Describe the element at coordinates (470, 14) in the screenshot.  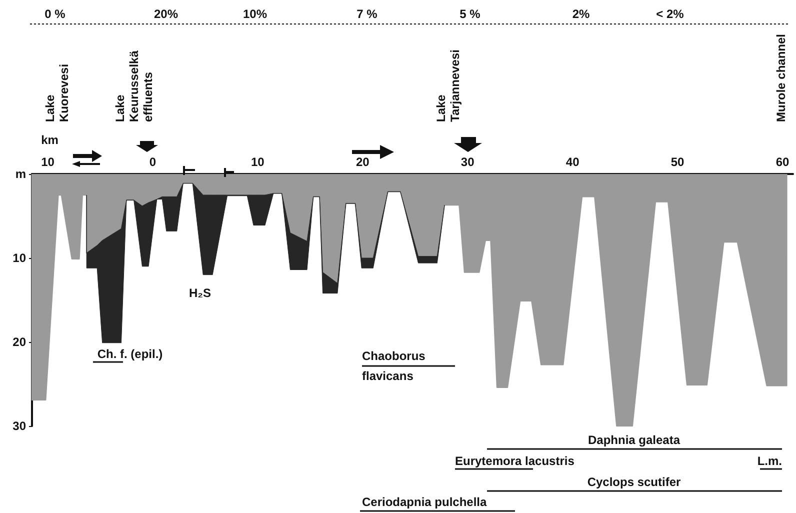
I see `text: 5 %` at that location.